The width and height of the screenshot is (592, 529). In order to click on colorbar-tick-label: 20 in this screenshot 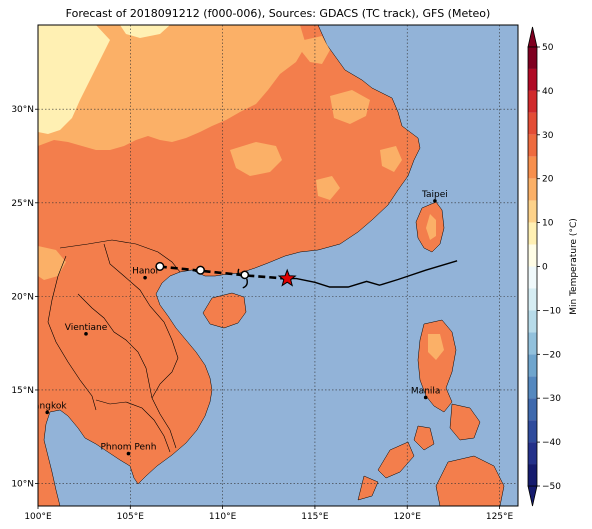, I will do `click(548, 180)`.